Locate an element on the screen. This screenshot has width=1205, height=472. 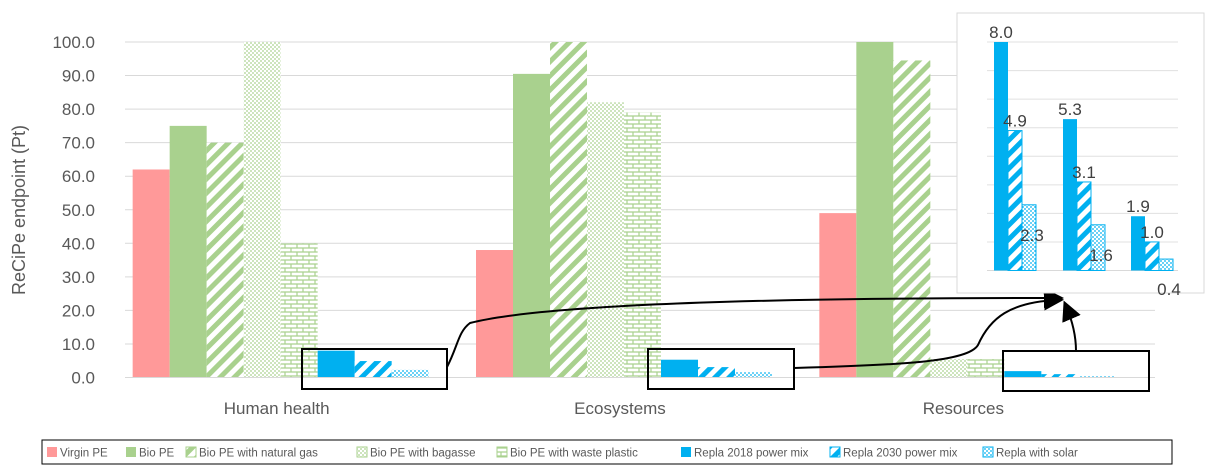
inset-bar-repla-with-solar-resources is located at coordinates (1166, 265).